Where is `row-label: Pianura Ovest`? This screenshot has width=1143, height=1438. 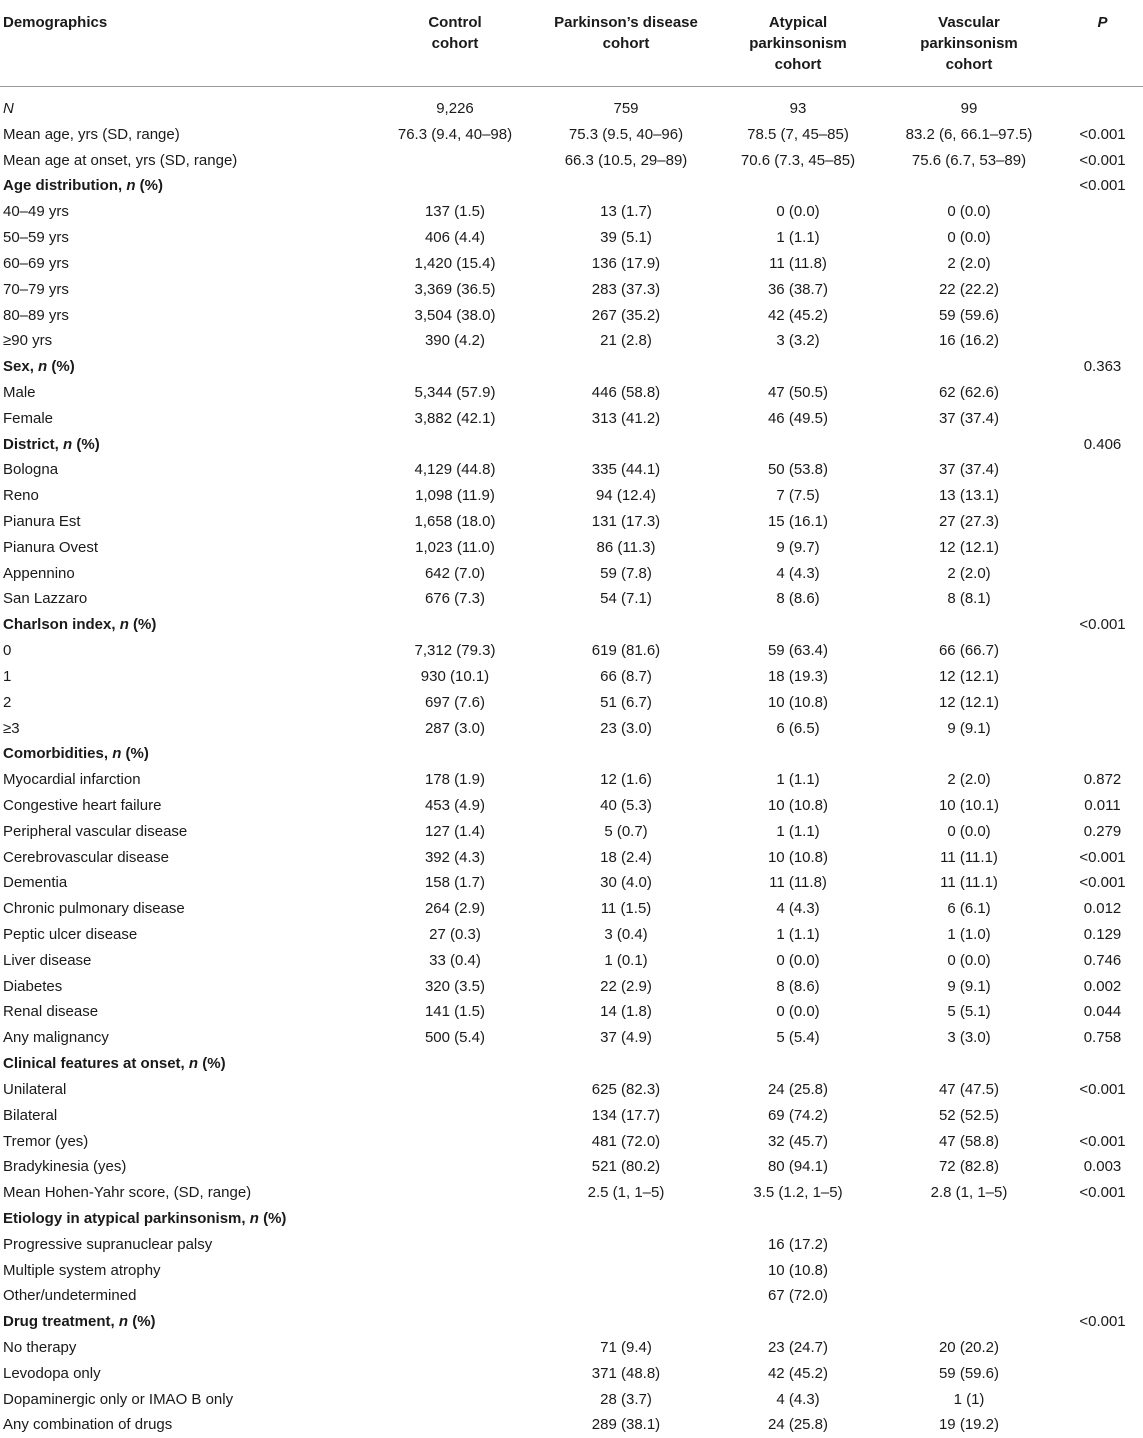
row-label: Pianura Ovest is located at coordinates (51, 547).